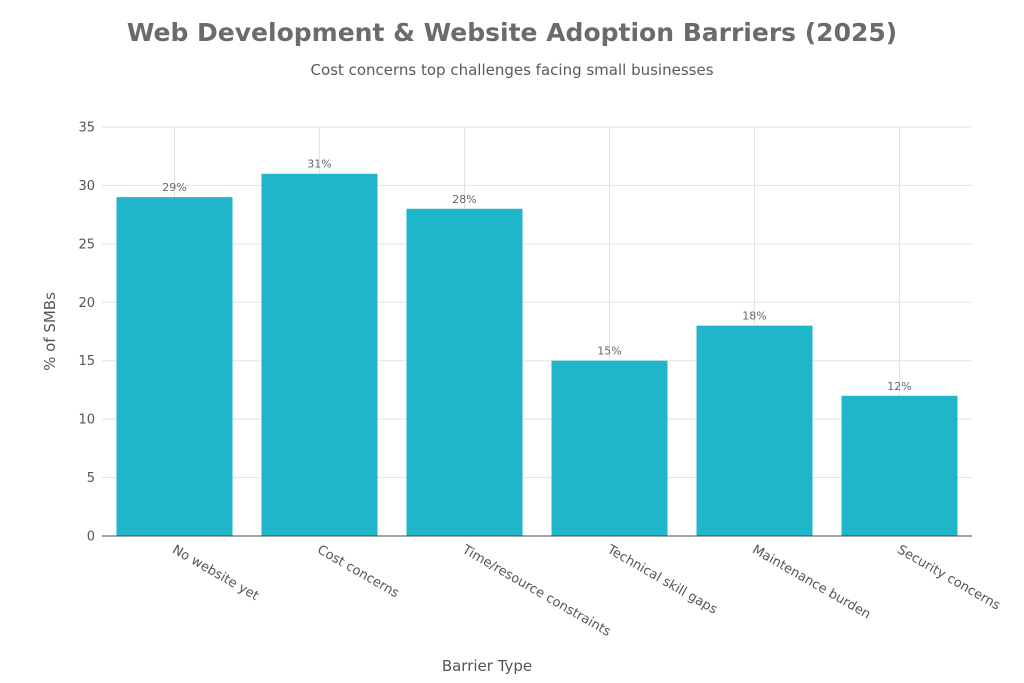 This screenshot has height=683, width=1024. What do you see at coordinates (662, 580) in the screenshot?
I see `x-tick-label: Technical skill gaps` at bounding box center [662, 580].